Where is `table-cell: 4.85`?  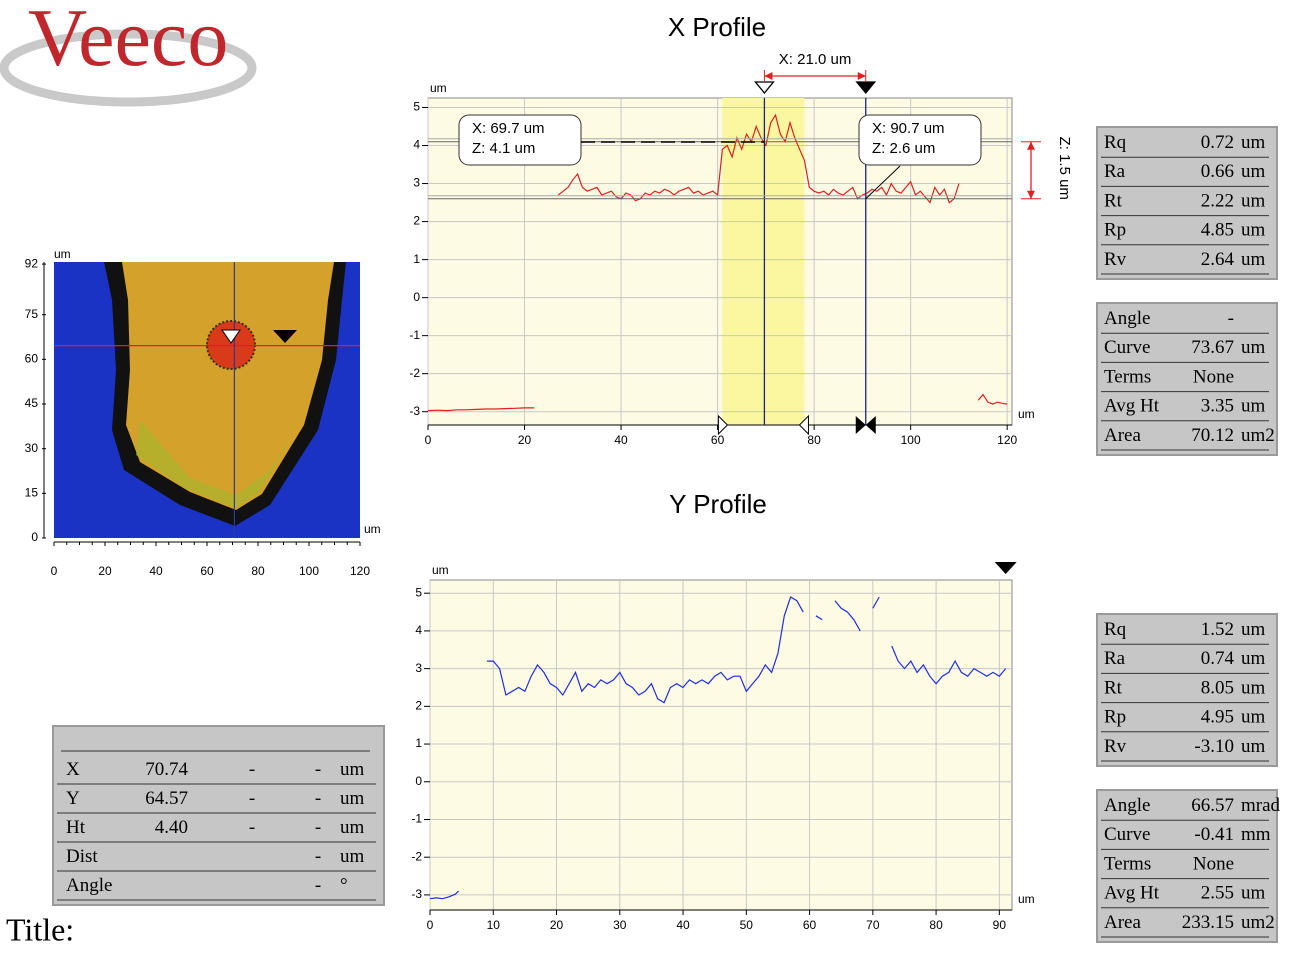 table-cell: 4.85 is located at coordinates (1217, 230).